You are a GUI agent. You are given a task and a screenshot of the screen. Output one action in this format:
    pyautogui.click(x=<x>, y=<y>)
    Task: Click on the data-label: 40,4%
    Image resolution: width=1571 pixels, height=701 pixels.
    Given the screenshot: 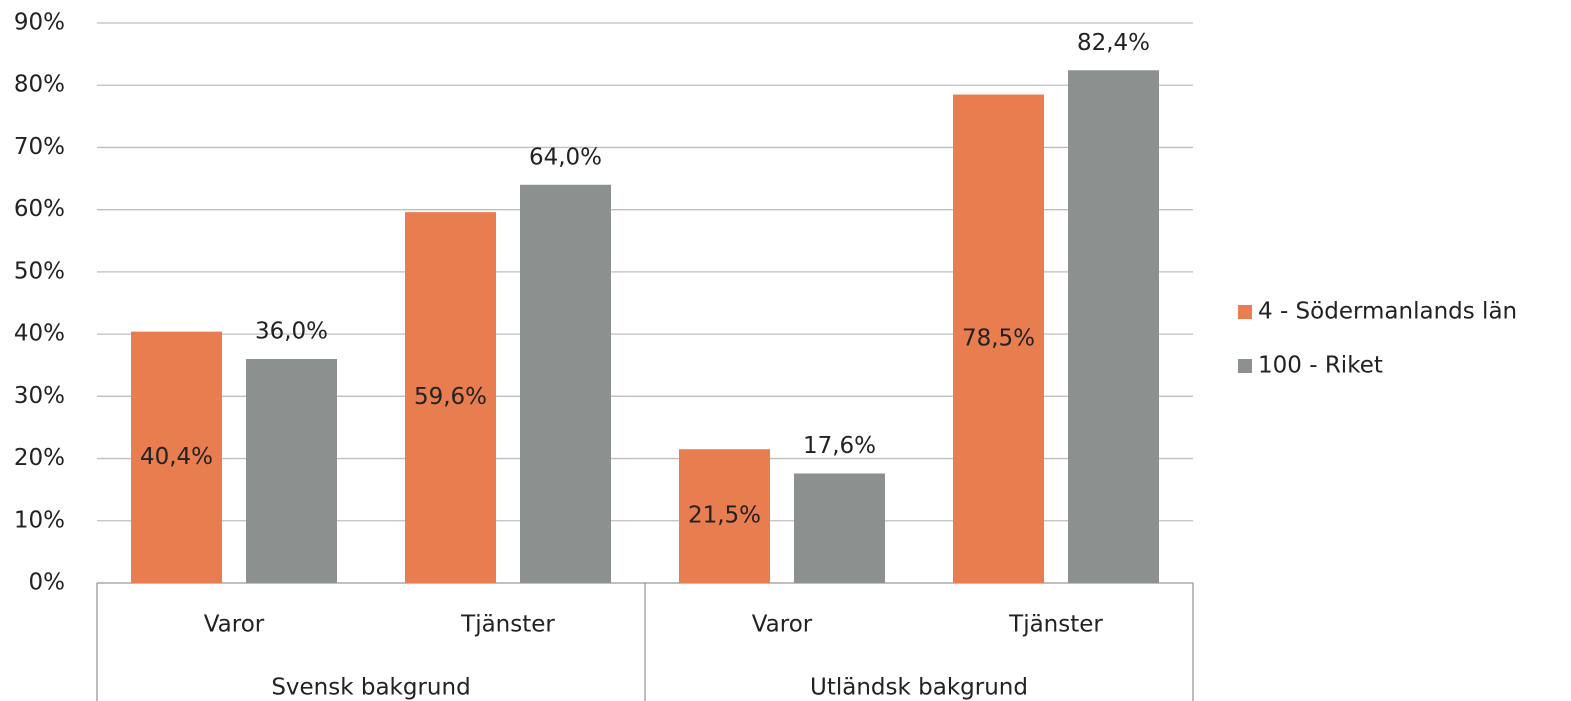 What is the action you would take?
    pyautogui.click(x=176, y=457)
    